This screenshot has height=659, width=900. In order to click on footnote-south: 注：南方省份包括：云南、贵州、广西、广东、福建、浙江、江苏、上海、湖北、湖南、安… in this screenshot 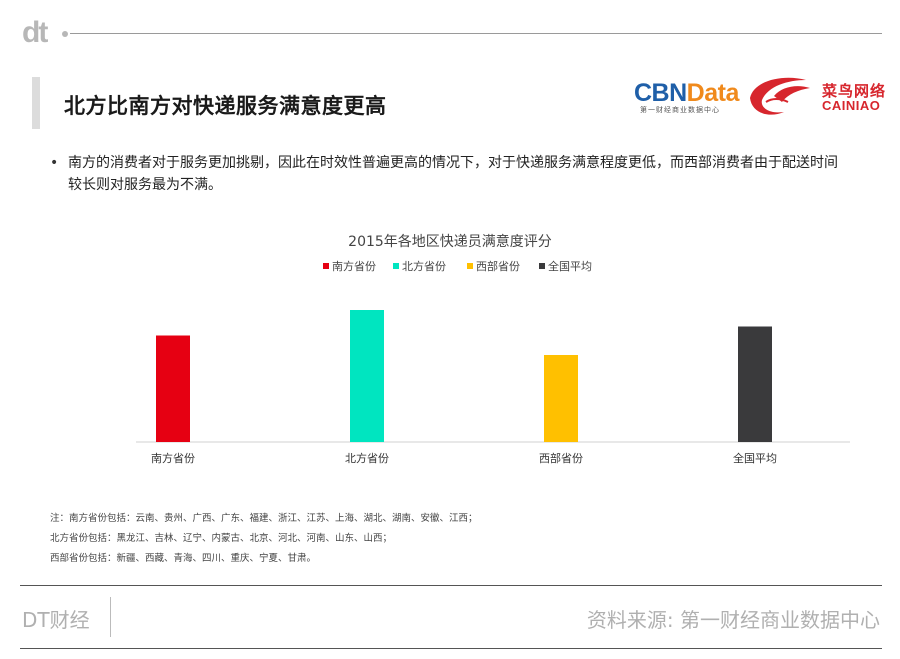, I will do `click(264, 518)`.